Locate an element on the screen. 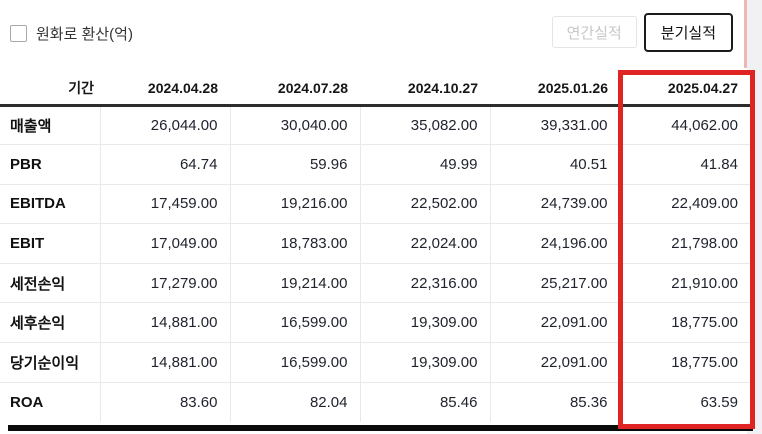 The height and width of the screenshot is (434, 762). row-label-매출액: 매출액 is located at coordinates (31, 126).